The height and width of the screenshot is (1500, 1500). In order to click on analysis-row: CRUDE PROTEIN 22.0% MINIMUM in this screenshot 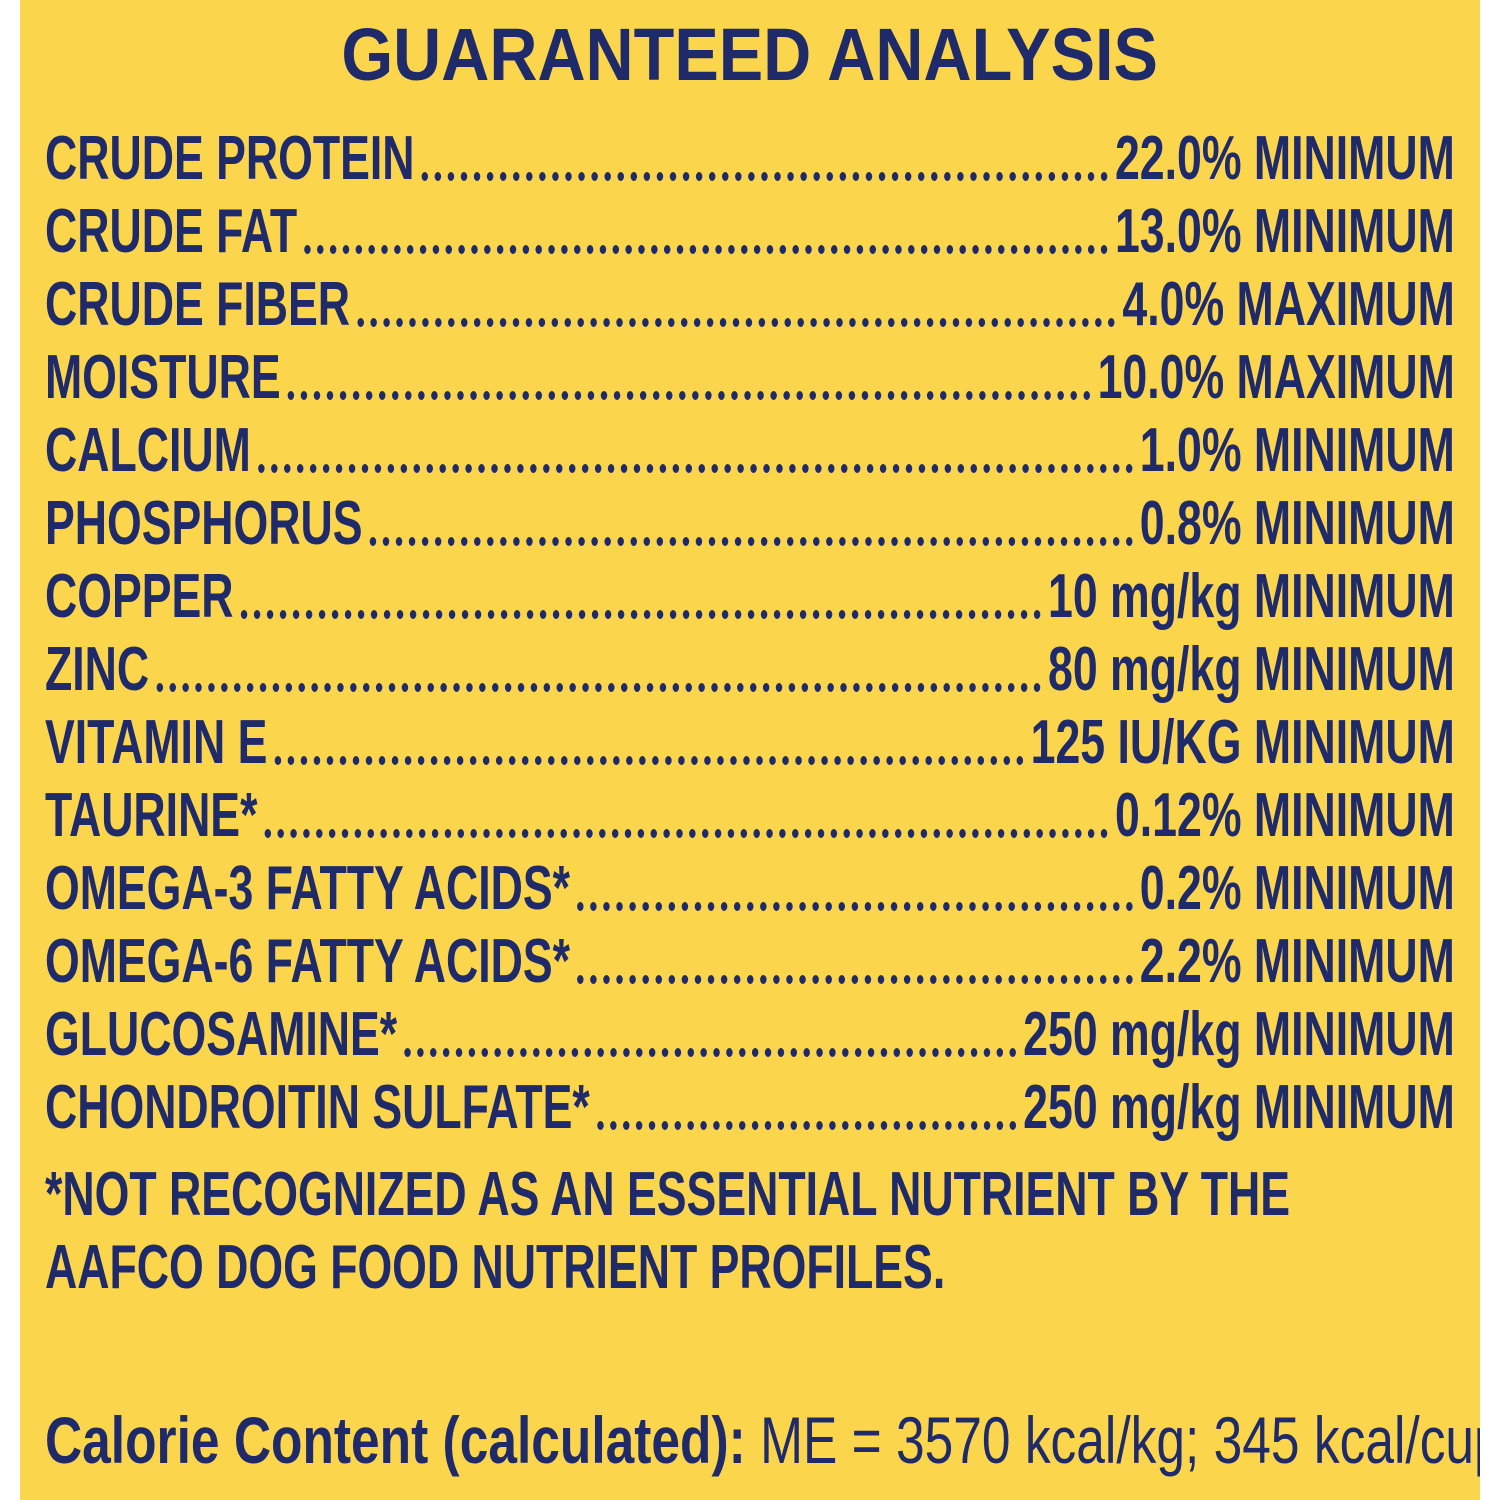, I will do `click(750, 158)`.